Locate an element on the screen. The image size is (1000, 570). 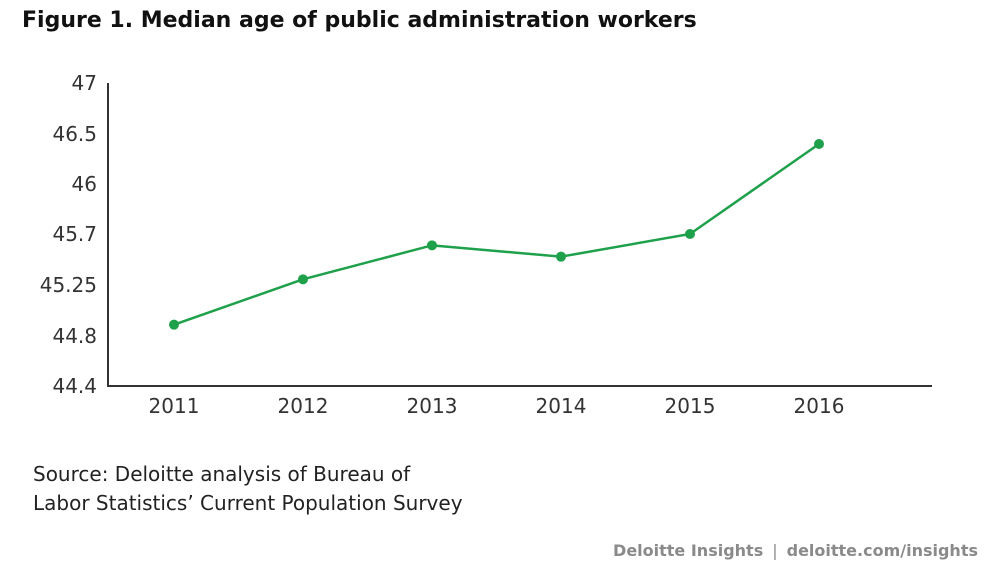
footer-brand: Deloitte Insights is located at coordinates (688, 550).